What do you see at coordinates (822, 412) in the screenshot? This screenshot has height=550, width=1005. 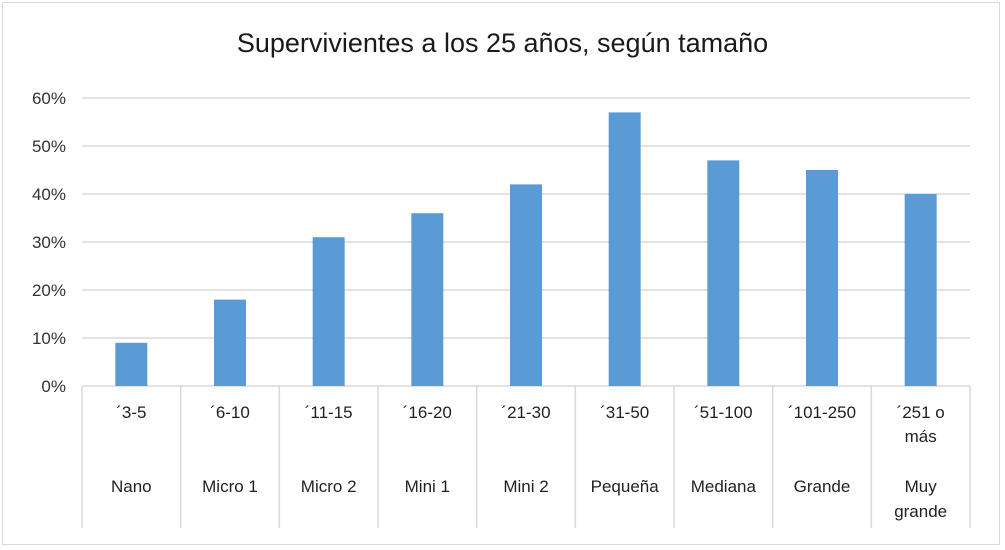 I see `category-range: ´101-250` at bounding box center [822, 412].